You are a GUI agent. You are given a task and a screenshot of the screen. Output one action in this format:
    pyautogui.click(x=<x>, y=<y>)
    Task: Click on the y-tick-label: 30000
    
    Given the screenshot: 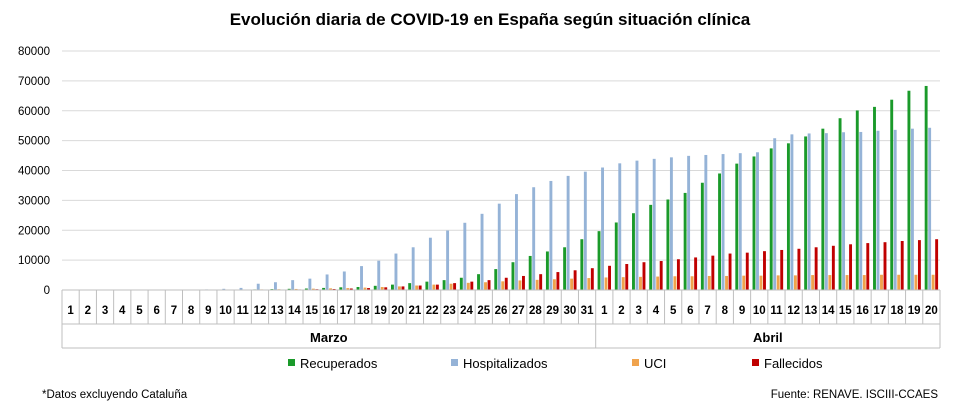 What is the action you would take?
    pyautogui.click(x=34, y=201)
    